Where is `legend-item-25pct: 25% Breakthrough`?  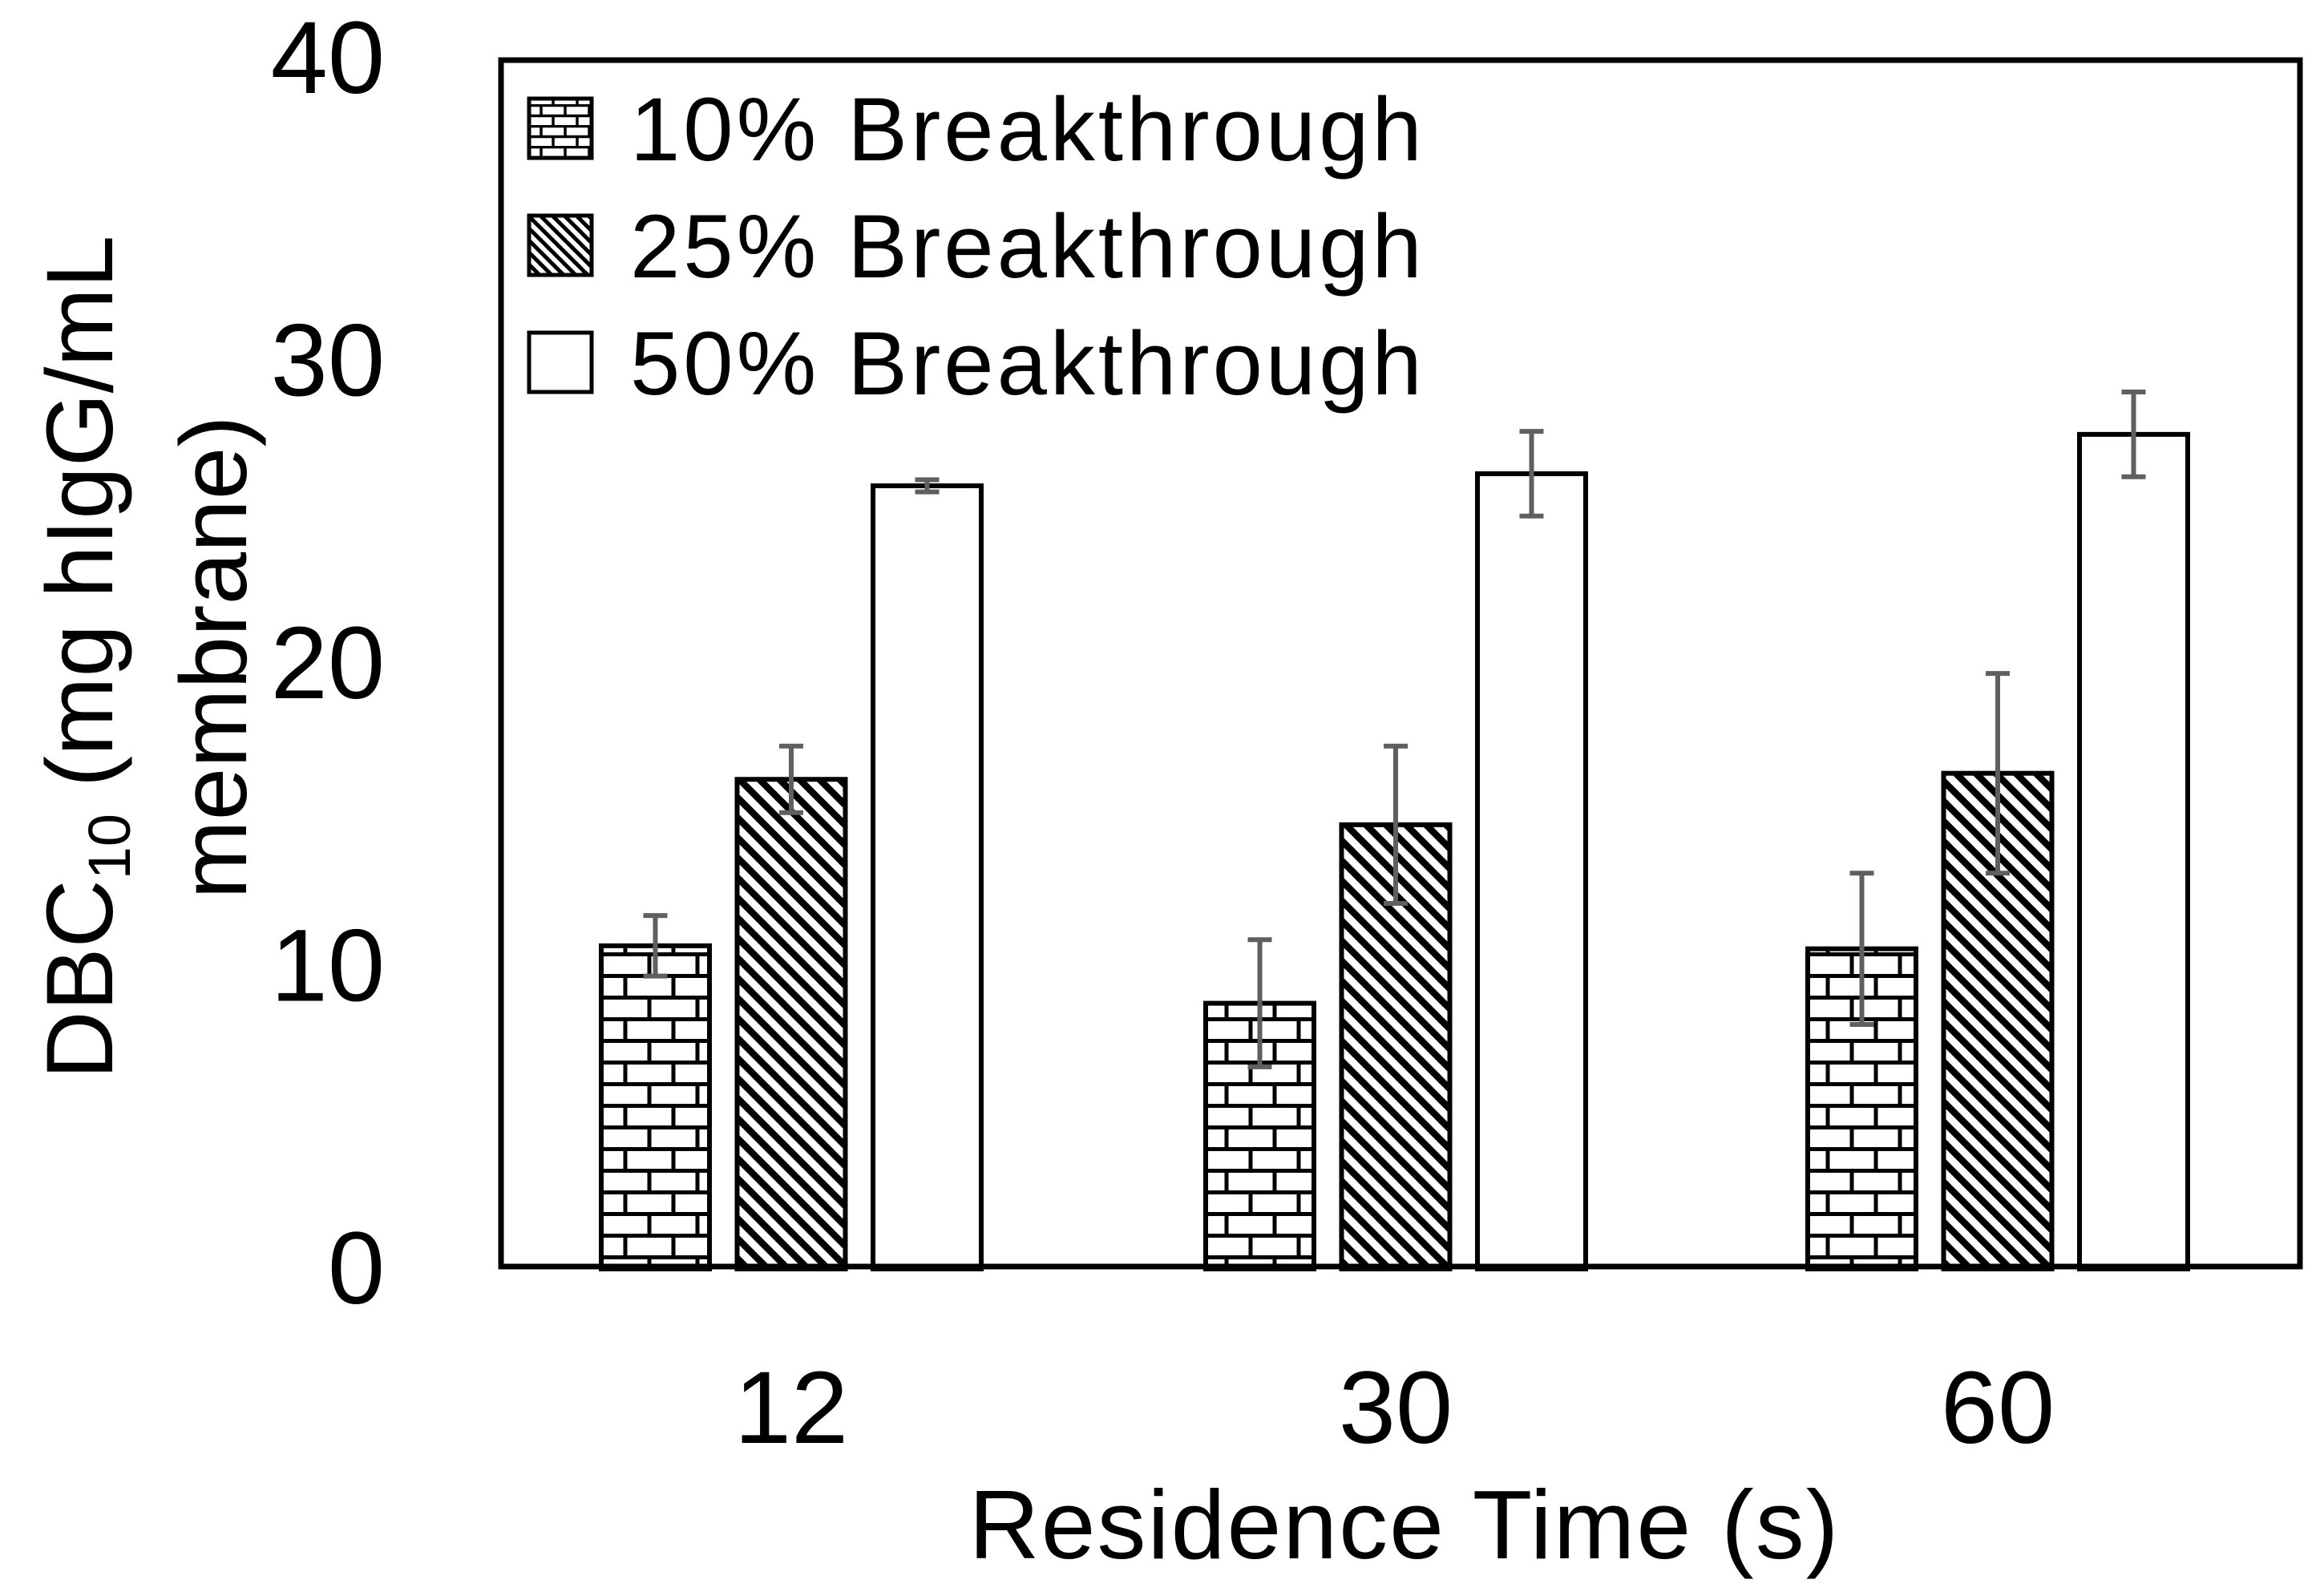 legend-item-25pct: 25% Breakthrough is located at coordinates (976, 246).